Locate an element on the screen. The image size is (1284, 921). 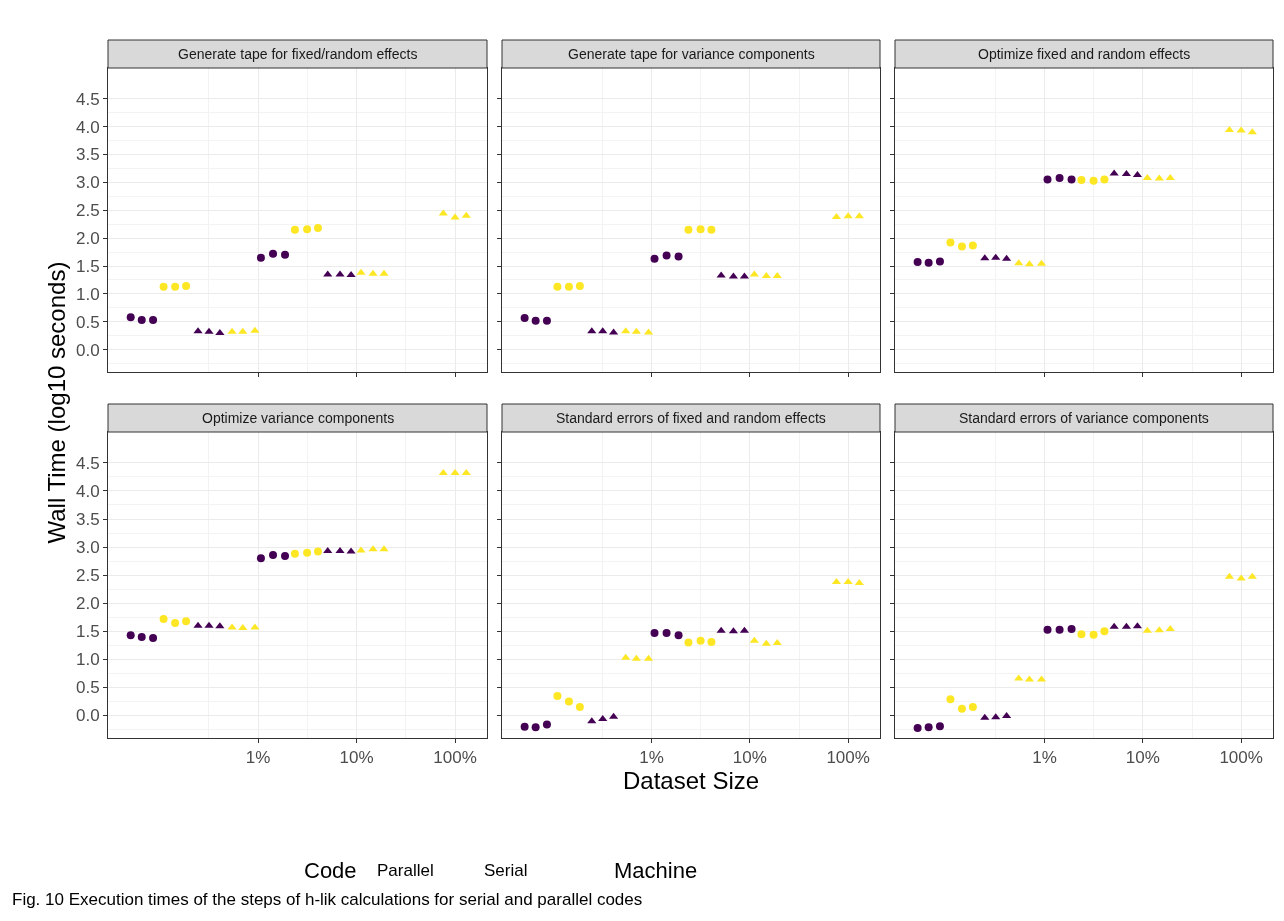
chart-title: Standard errors of fixed and random effects is located at coordinates (691, 418).